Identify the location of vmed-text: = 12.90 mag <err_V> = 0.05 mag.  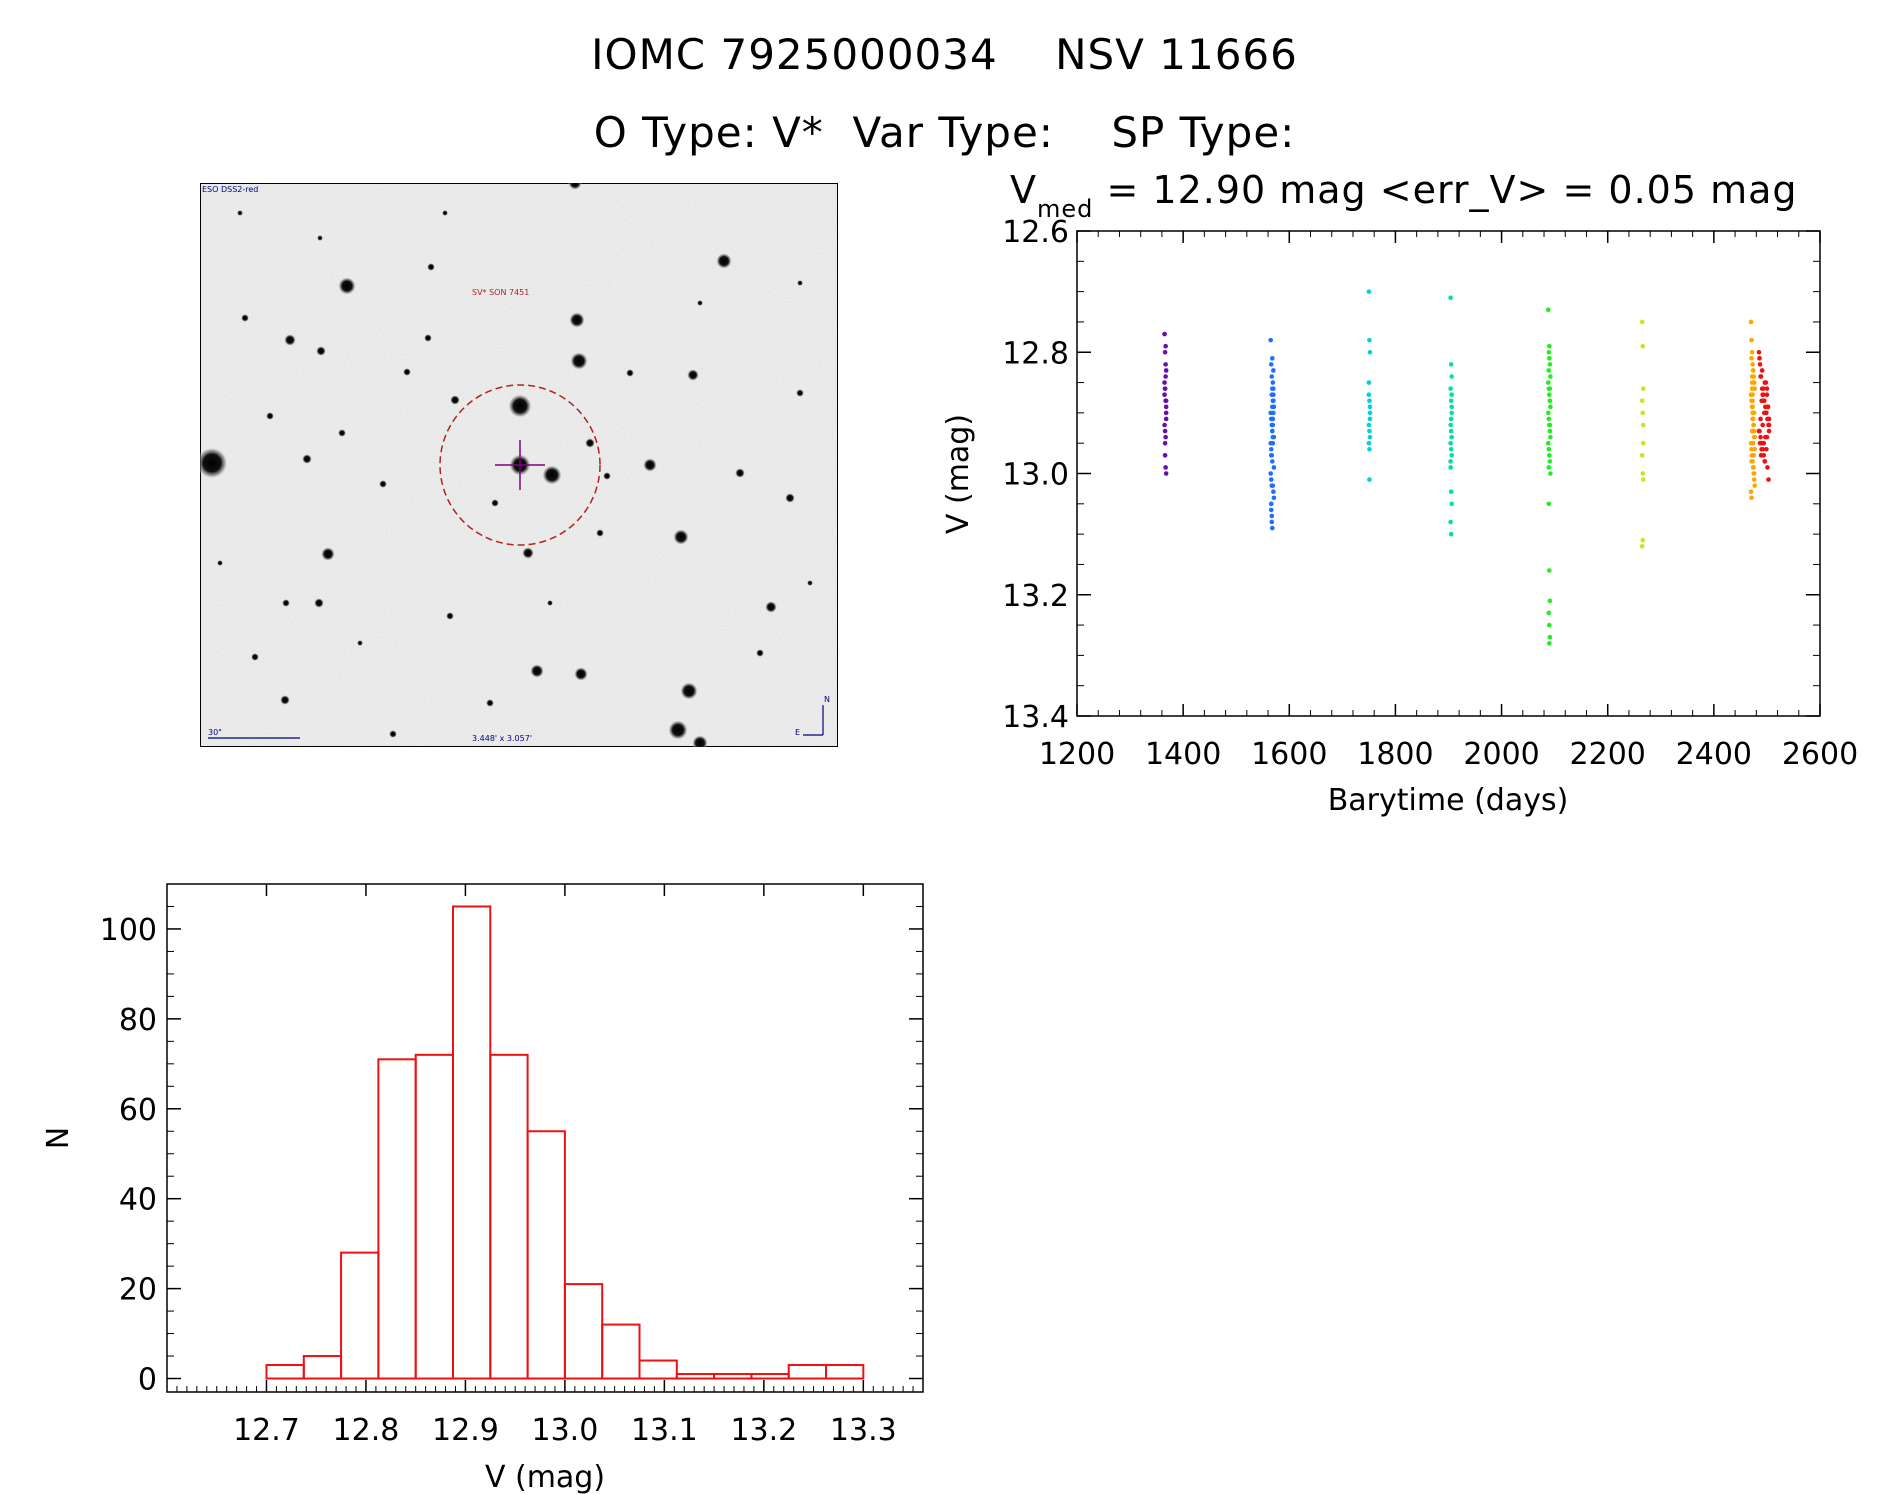
(1445, 190).